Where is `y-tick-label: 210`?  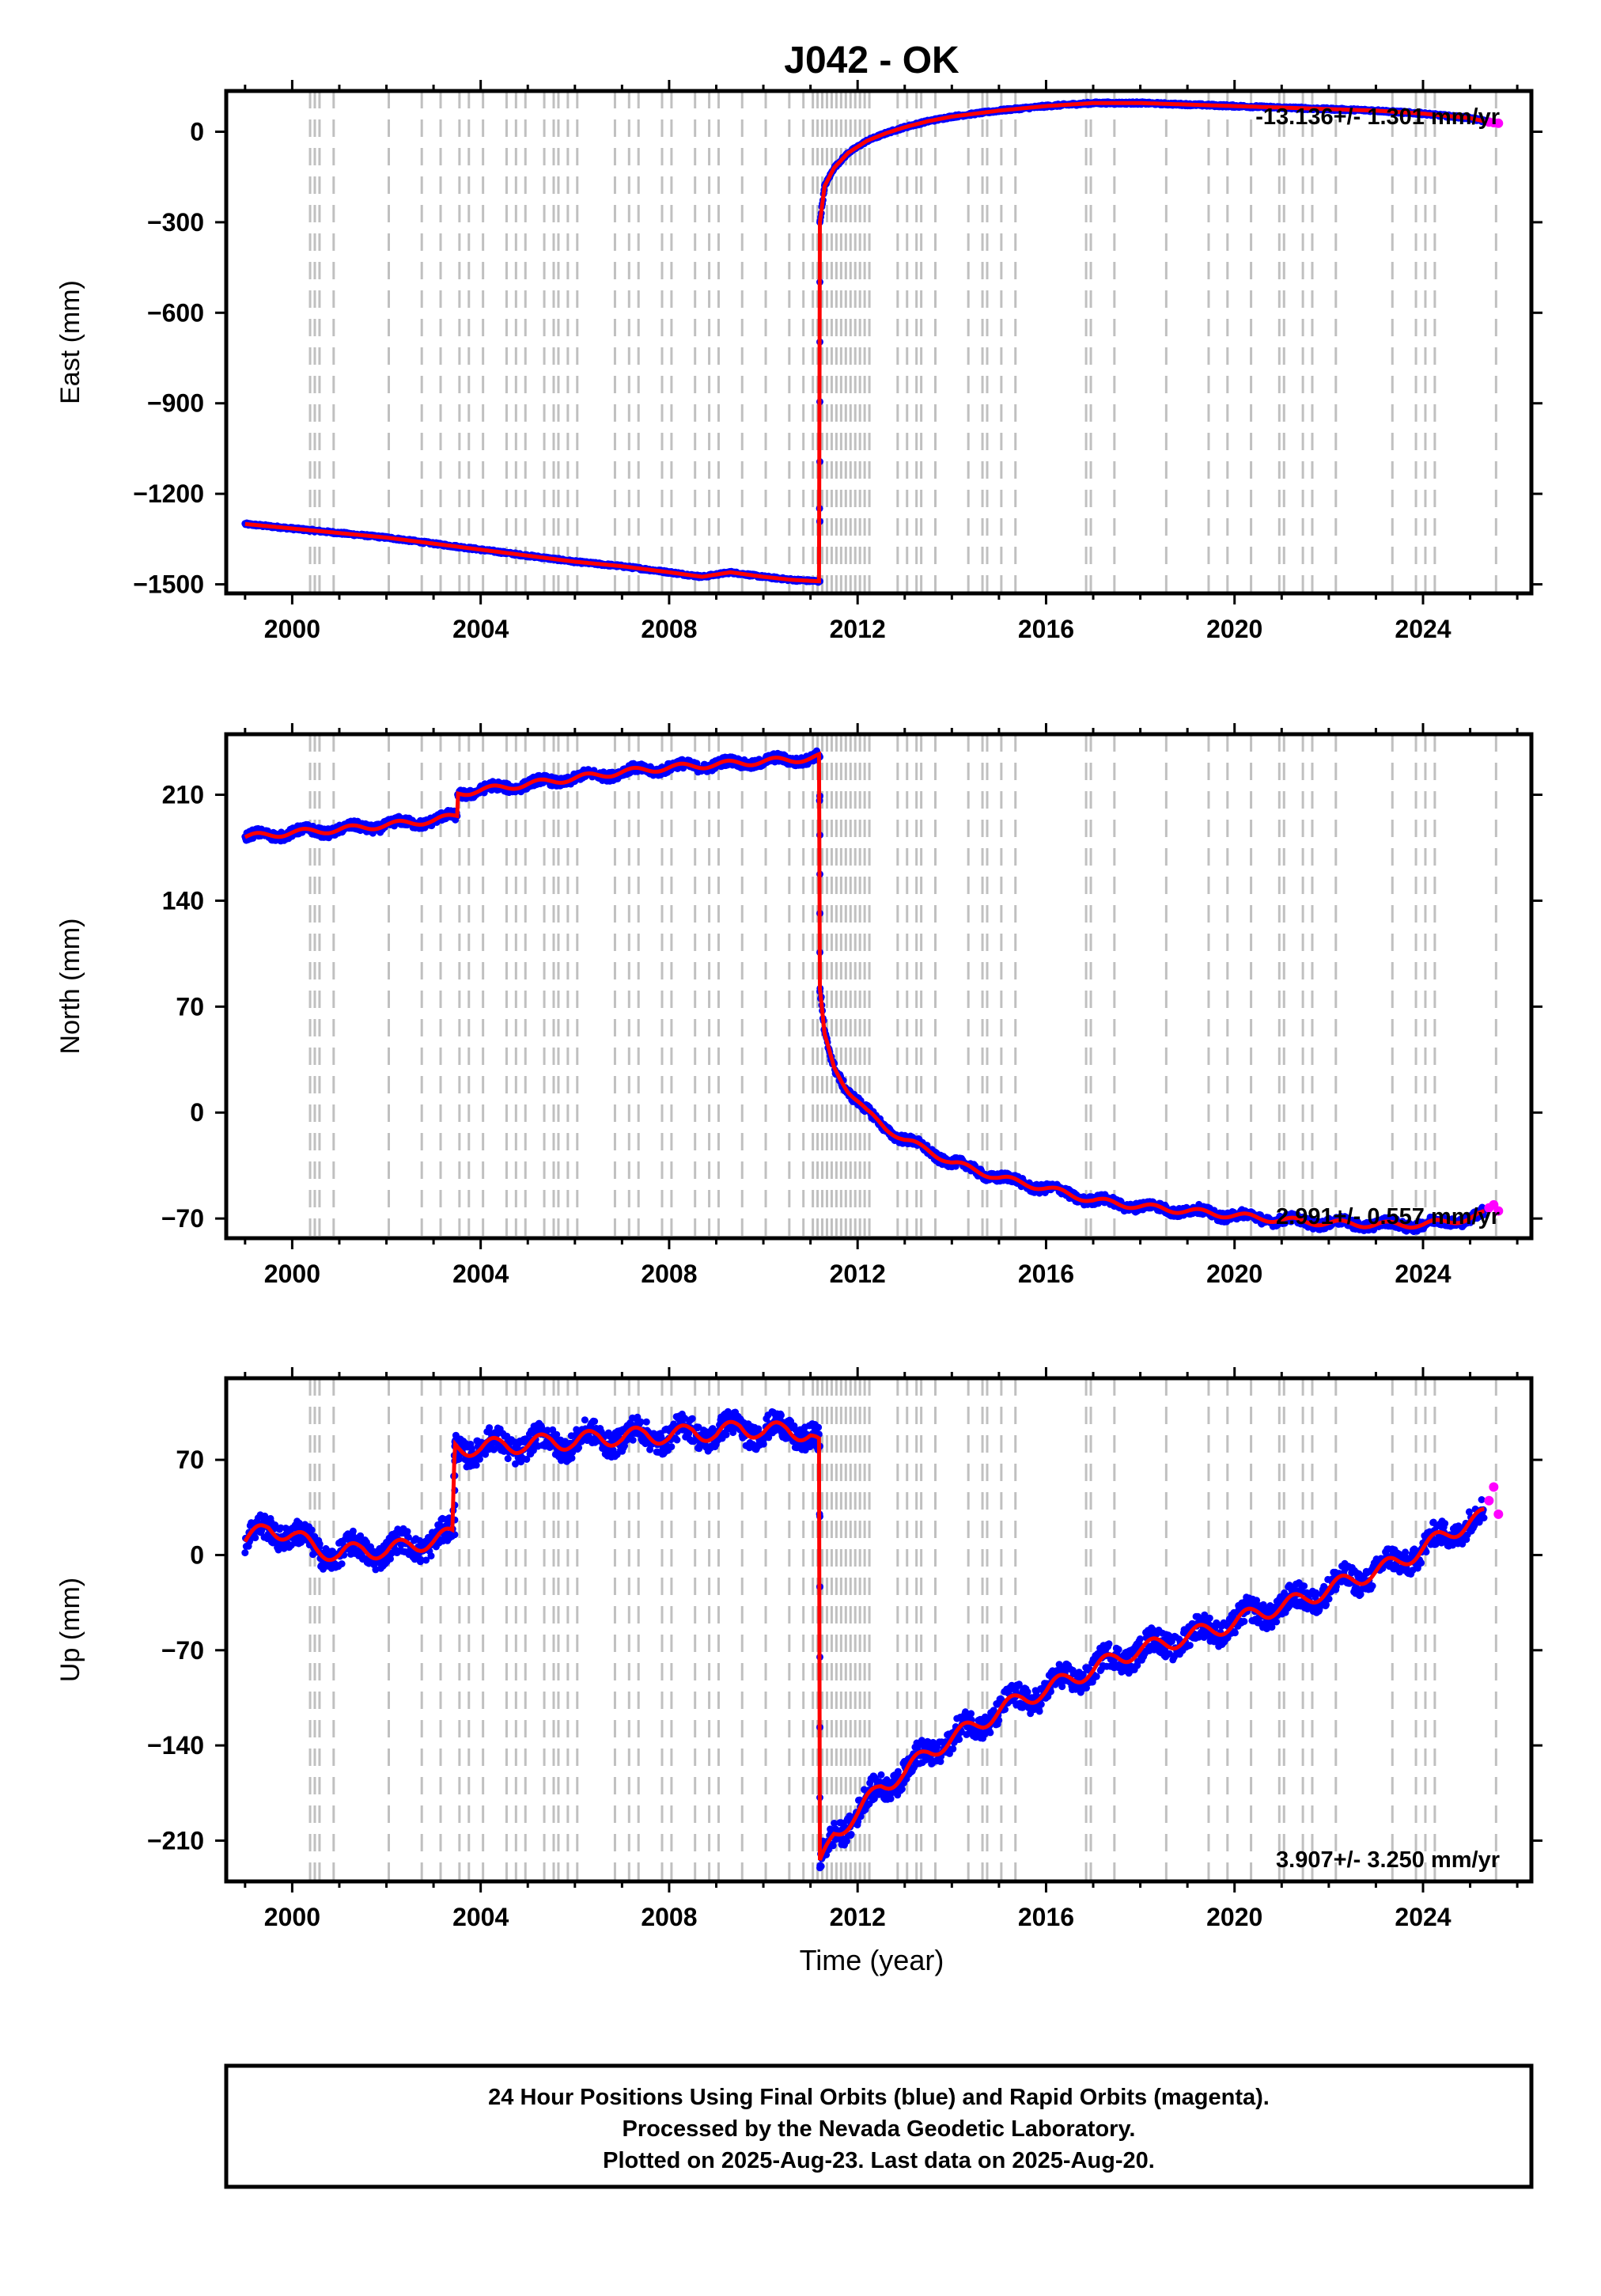
y-tick-label: 210 is located at coordinates (183, 795).